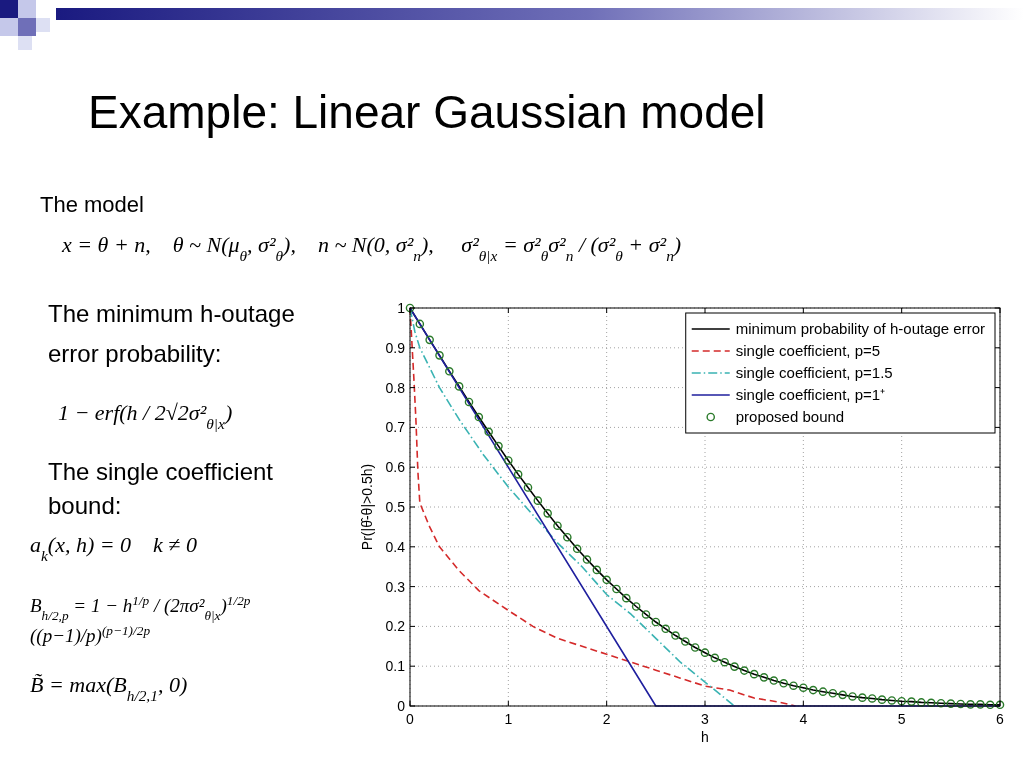 Image resolution: width=1024 pixels, height=768 pixels. What do you see at coordinates (395, 626) in the screenshot?
I see `y-tick-label: 0.2` at bounding box center [395, 626].